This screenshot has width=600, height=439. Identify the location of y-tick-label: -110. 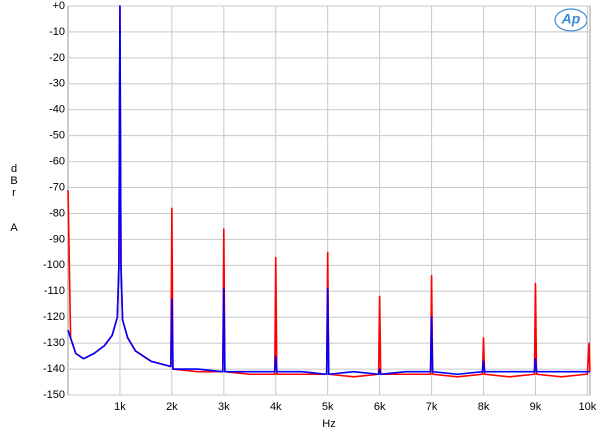
(54, 291).